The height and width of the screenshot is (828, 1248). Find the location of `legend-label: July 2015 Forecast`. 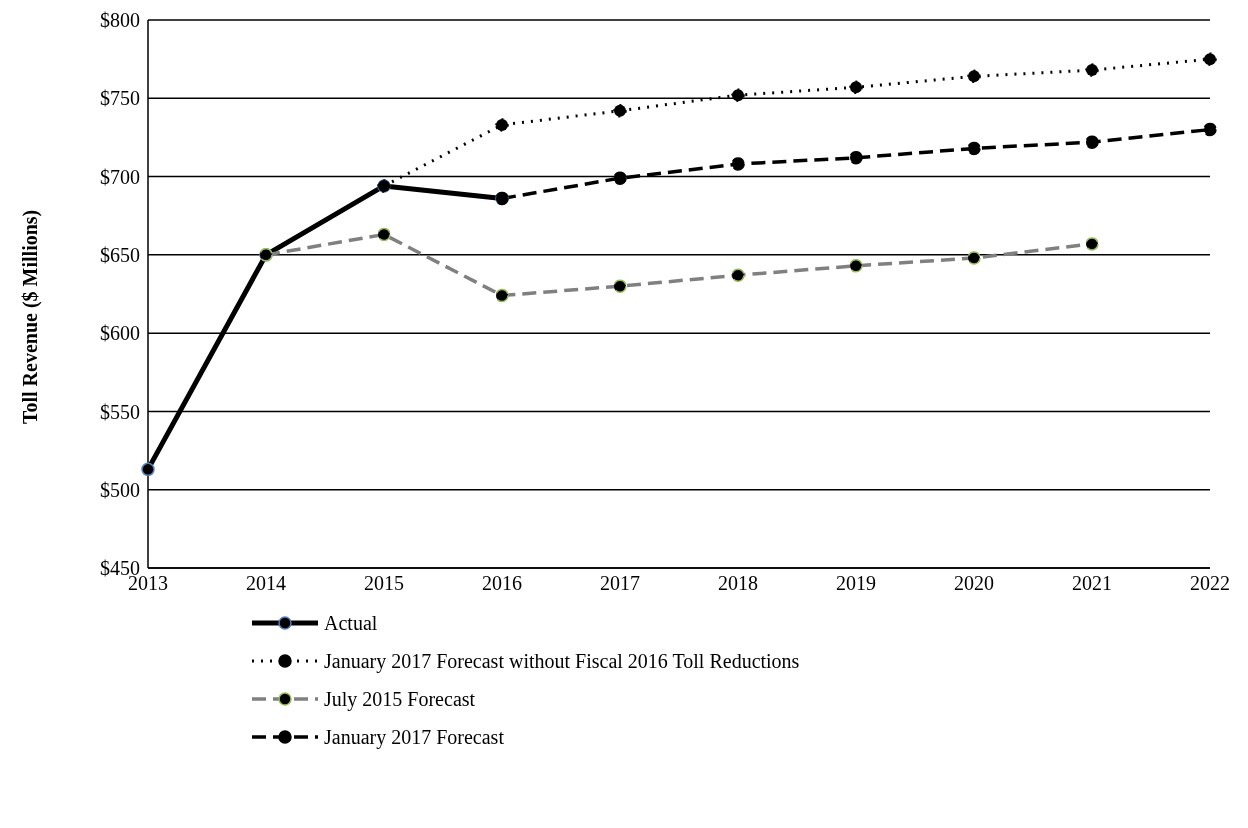

legend-label: July 2015 Forecast is located at coordinates (400, 699).